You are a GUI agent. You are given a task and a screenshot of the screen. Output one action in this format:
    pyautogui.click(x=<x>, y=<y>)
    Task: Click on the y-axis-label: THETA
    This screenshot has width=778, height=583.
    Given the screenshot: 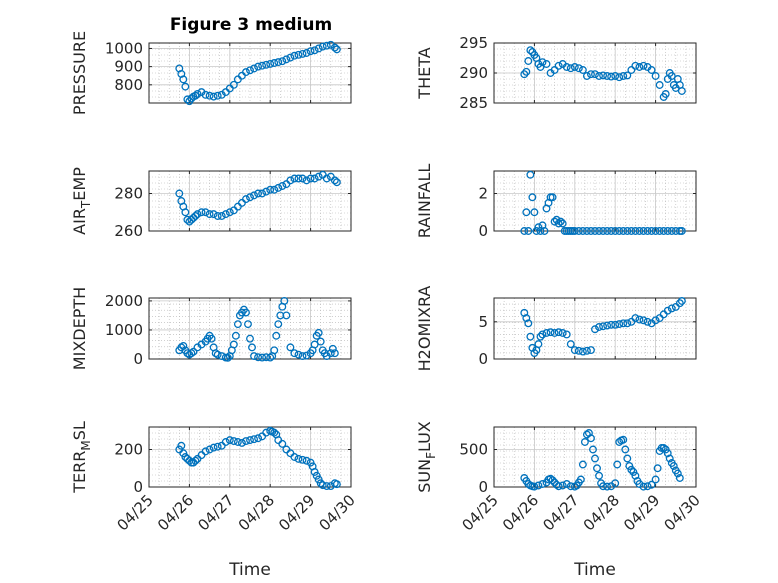 What is the action you would take?
    pyautogui.click(x=424, y=73)
    